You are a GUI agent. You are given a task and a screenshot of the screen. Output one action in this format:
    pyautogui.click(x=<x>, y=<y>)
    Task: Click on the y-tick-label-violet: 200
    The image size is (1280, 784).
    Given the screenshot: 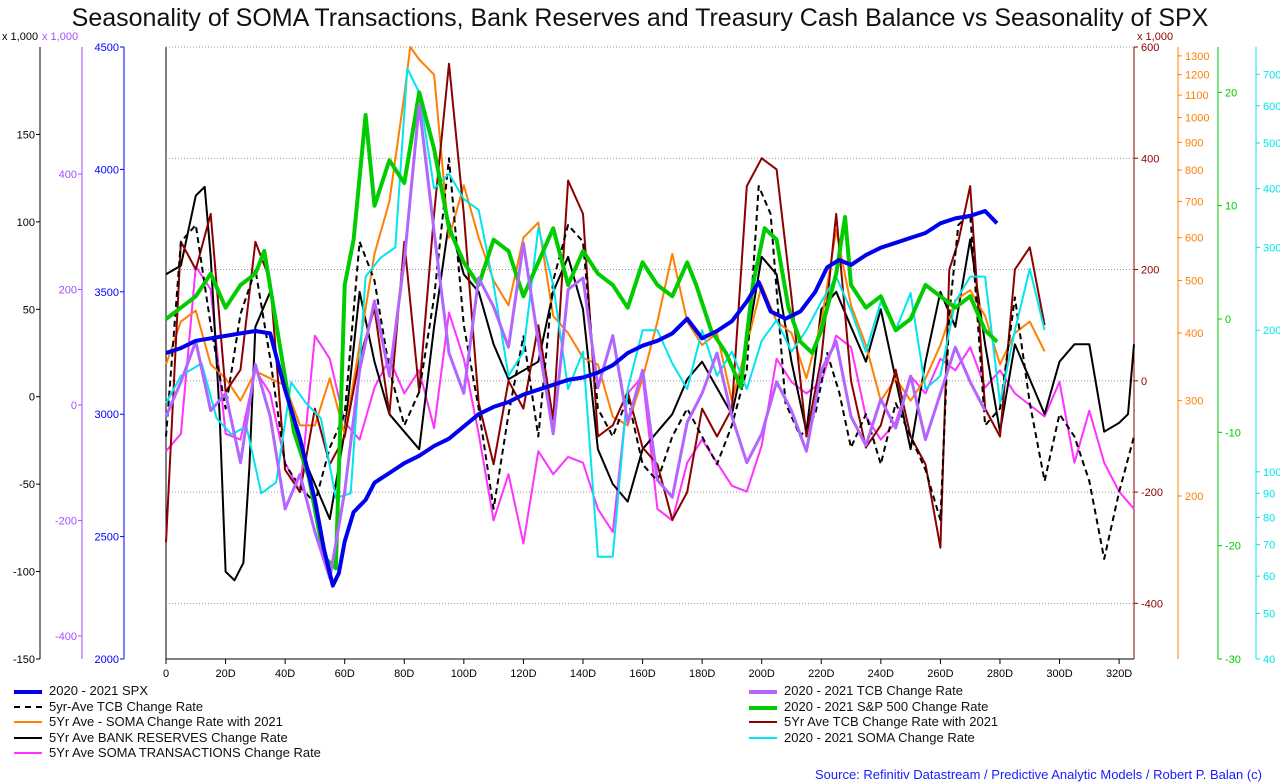 What is the action you would take?
    pyautogui.click(x=68, y=290)
    